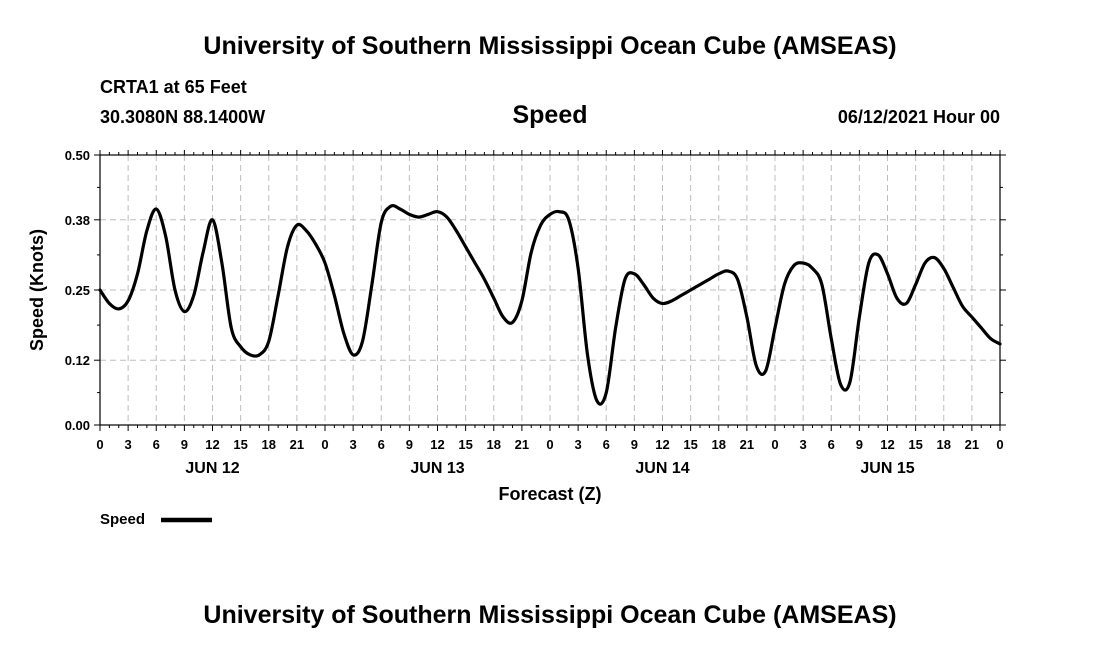 The width and height of the screenshot is (1100, 650). What do you see at coordinates (77, 220) in the screenshot?
I see `y-tick-label: 0.38` at bounding box center [77, 220].